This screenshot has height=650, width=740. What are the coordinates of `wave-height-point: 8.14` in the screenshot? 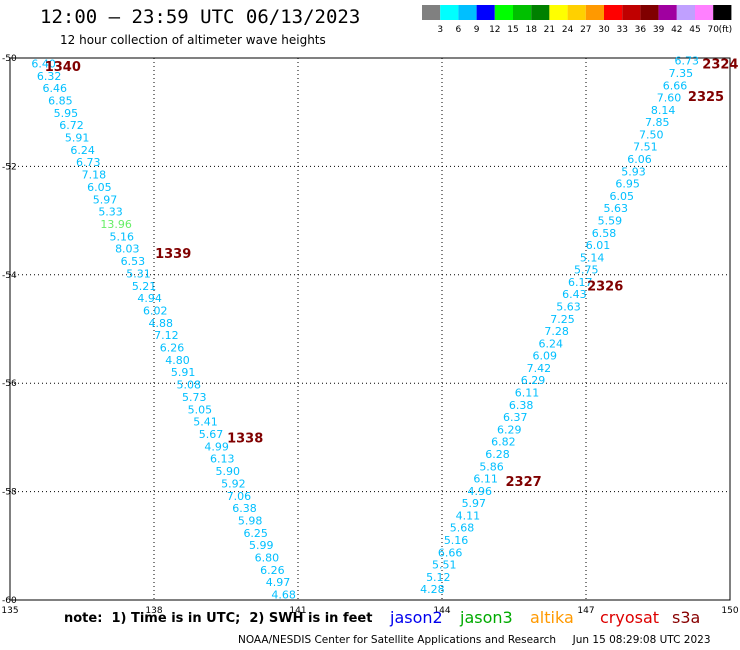 It's located at (663, 110).